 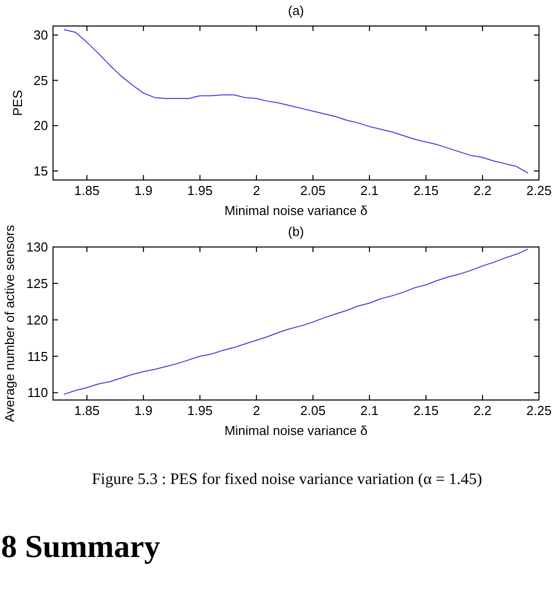 What do you see at coordinates (41, 126) in the screenshot?
I see `y-tick-label: 20` at bounding box center [41, 126].